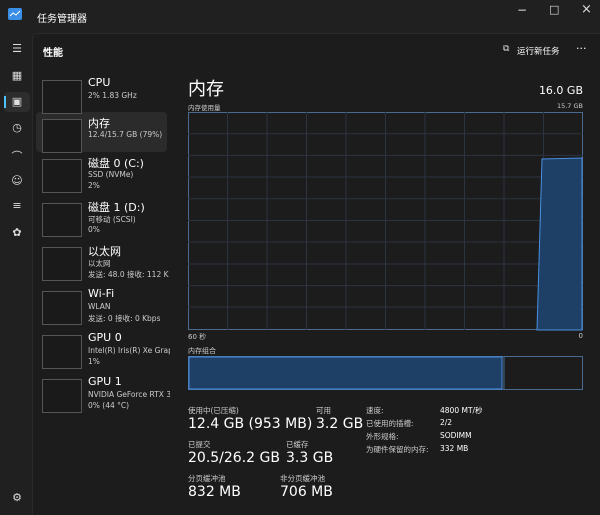  What do you see at coordinates (105, 381) in the screenshot?
I see `list-item-name: GPU 1` at bounding box center [105, 381].